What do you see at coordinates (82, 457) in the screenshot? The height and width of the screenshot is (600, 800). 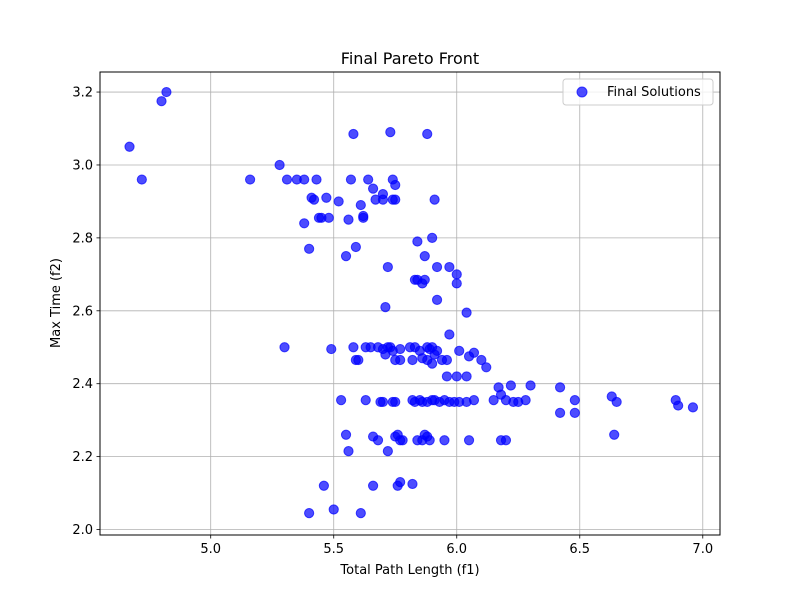 I see `y-tick-label: 2.2` at bounding box center [82, 457].